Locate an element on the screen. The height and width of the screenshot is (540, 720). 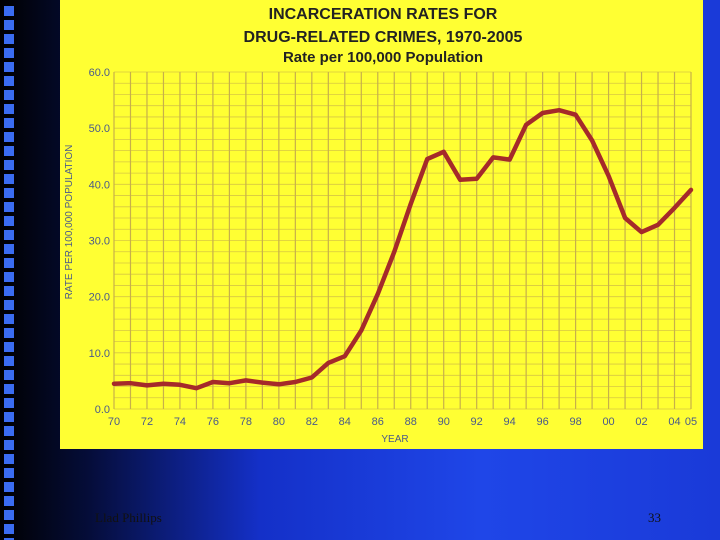
x-tick-label: 84 is located at coordinates (345, 422).